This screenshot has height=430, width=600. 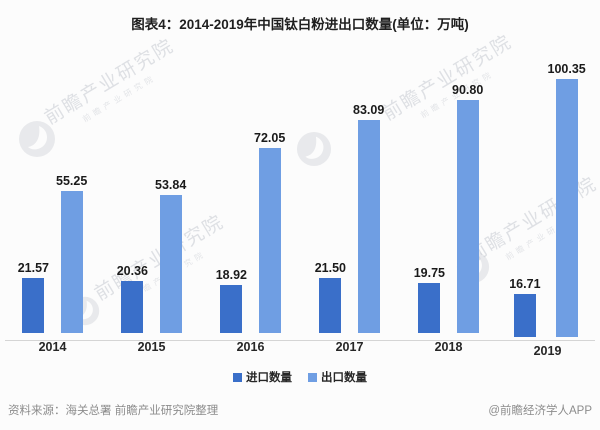 I want to click on bar-group-2016: 18.92 72.05 2016, so click(x=250, y=211).